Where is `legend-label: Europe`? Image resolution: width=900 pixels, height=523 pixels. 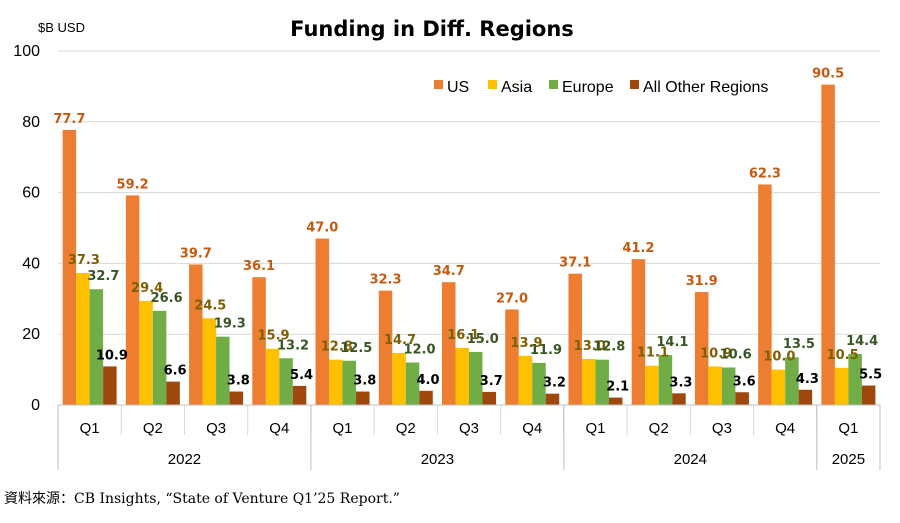 legend-label: Europe is located at coordinates (588, 87).